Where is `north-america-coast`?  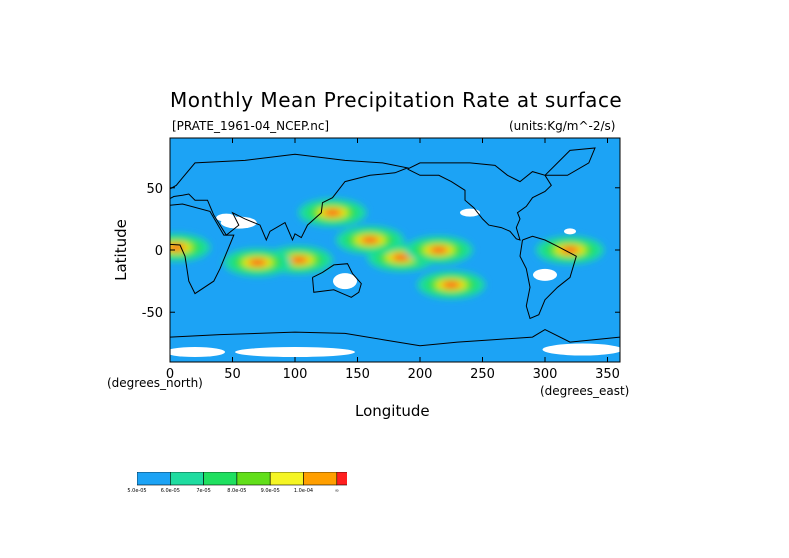 north-america-coast is located at coordinates (479, 201).